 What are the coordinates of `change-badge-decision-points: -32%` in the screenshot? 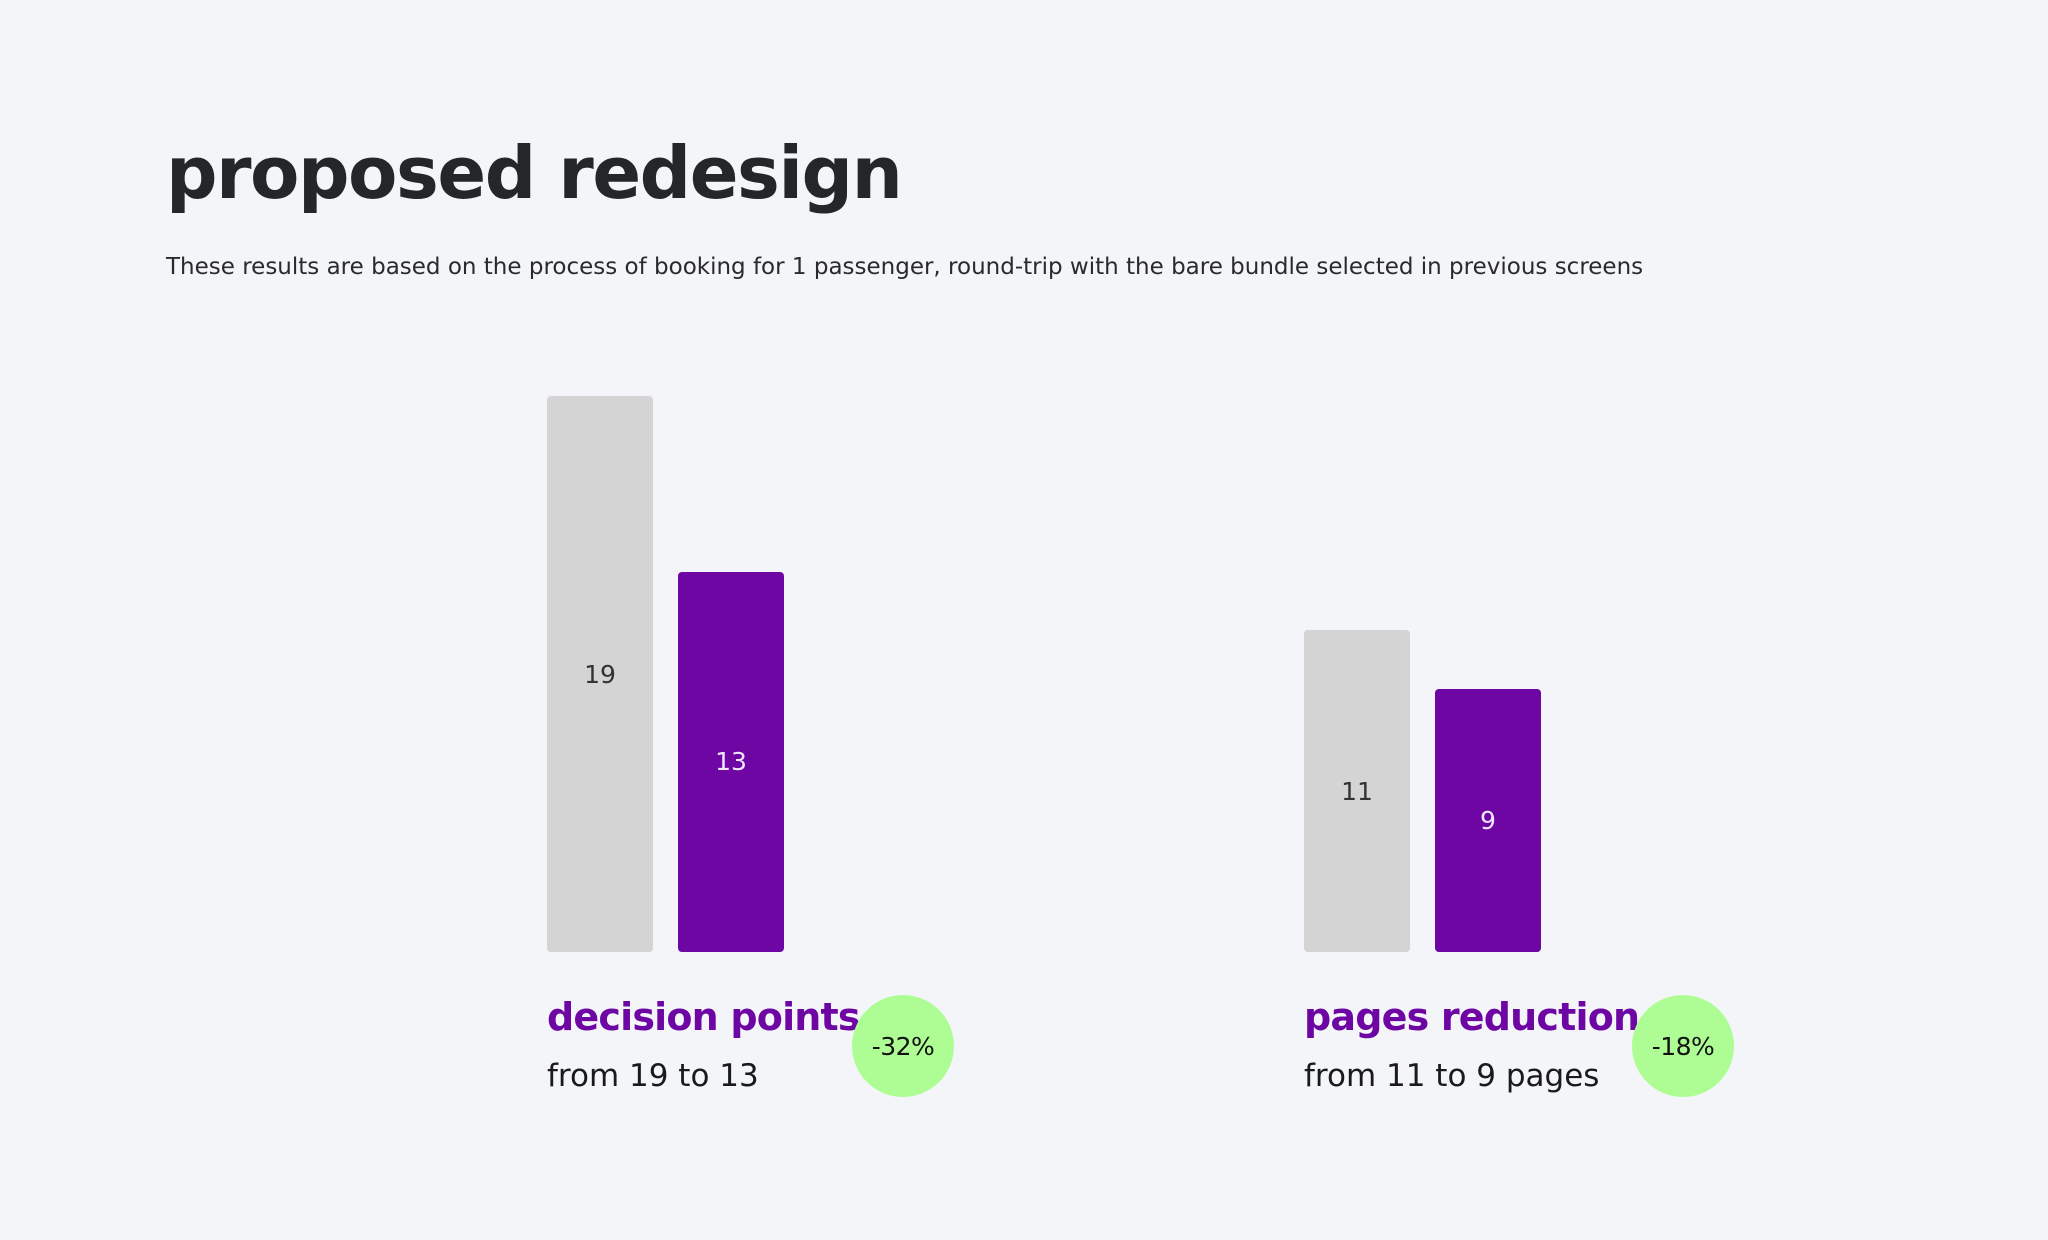 It's located at (903, 1046).